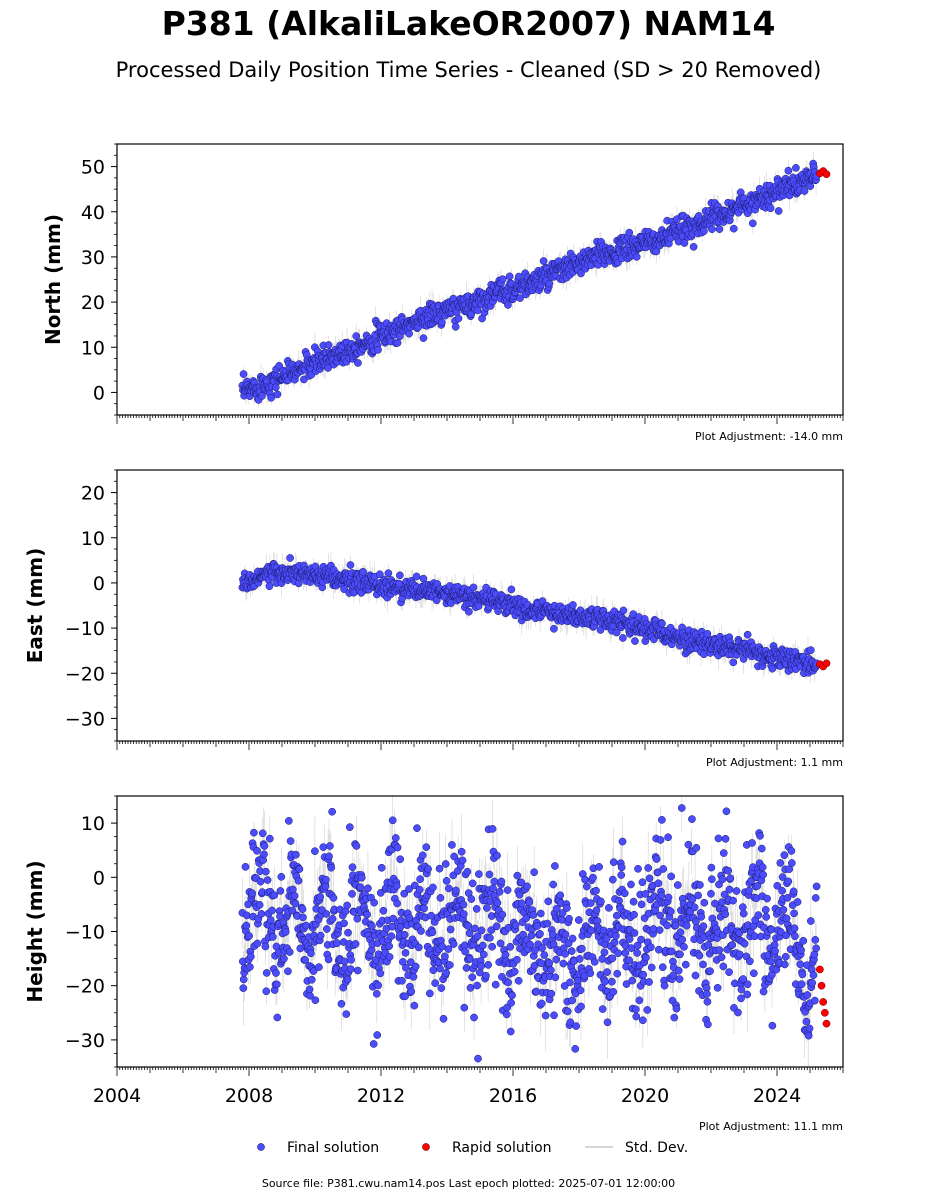  Describe the element at coordinates (93, 494) in the screenshot. I see `y-tick-label: 20` at that location.